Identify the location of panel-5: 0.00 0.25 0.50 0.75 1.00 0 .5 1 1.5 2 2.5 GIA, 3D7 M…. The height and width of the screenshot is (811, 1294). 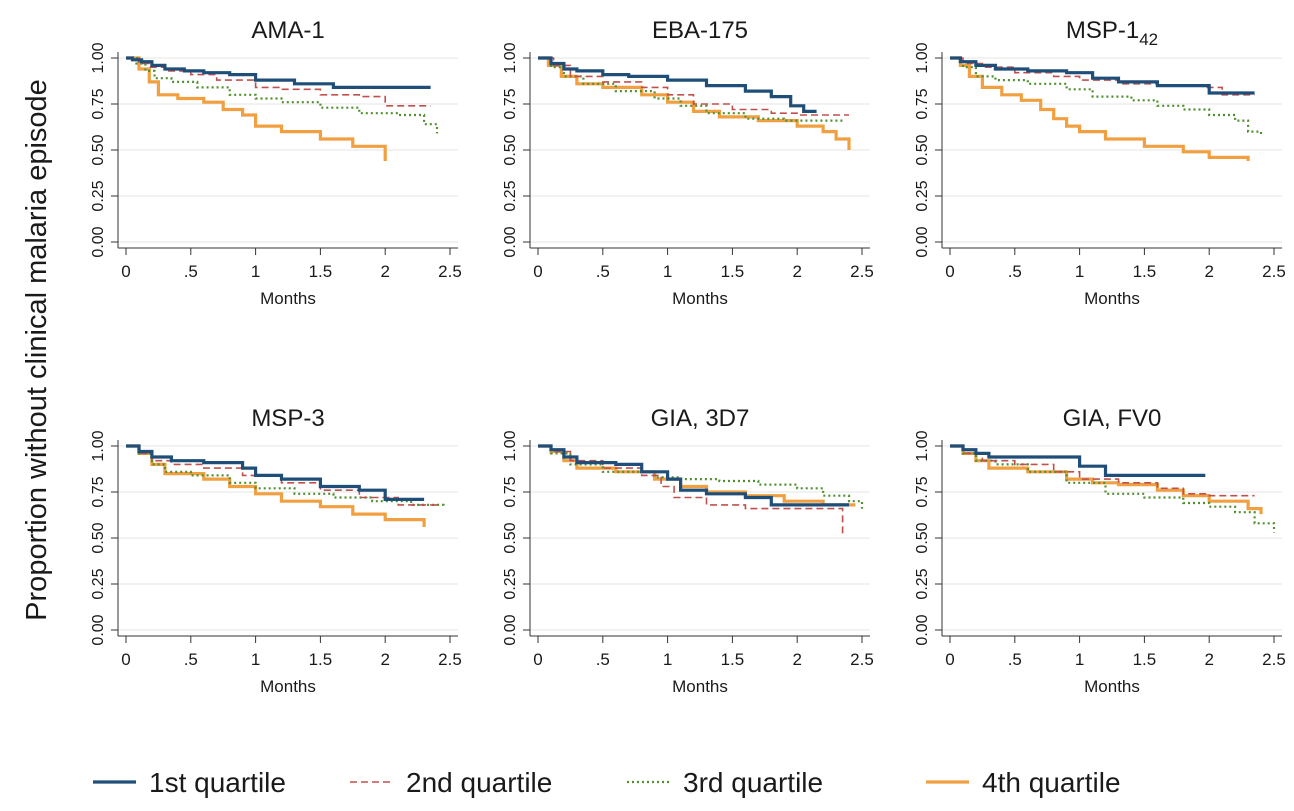
(688, 550).